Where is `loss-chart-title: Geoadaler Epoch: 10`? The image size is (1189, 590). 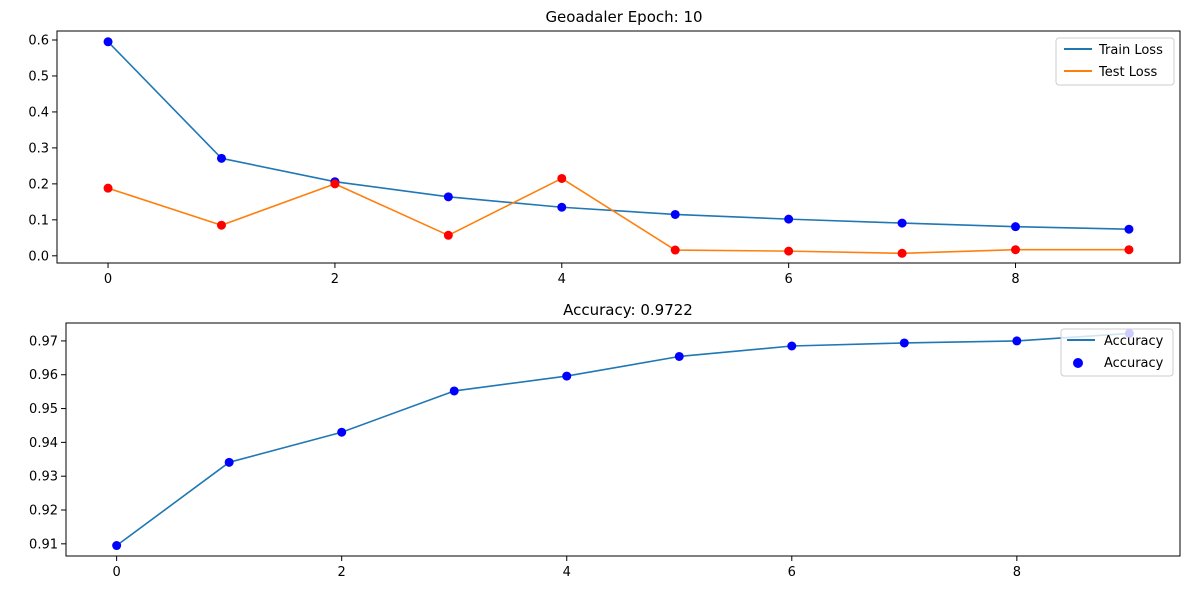
loss-chart-title: Geoadaler Epoch: 10 is located at coordinates (623, 17).